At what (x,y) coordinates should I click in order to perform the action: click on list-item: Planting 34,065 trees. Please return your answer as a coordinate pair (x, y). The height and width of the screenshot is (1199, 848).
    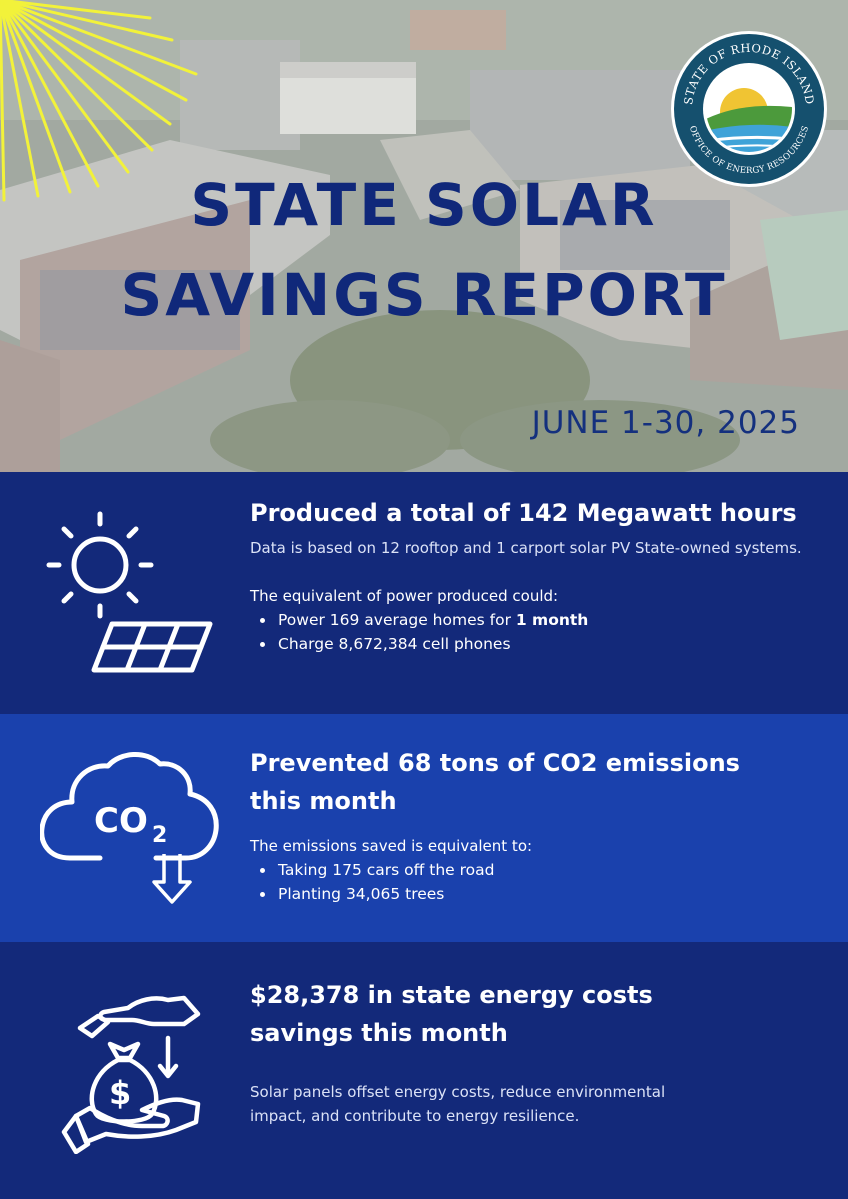
    Looking at the image, I should click on (535, 894).